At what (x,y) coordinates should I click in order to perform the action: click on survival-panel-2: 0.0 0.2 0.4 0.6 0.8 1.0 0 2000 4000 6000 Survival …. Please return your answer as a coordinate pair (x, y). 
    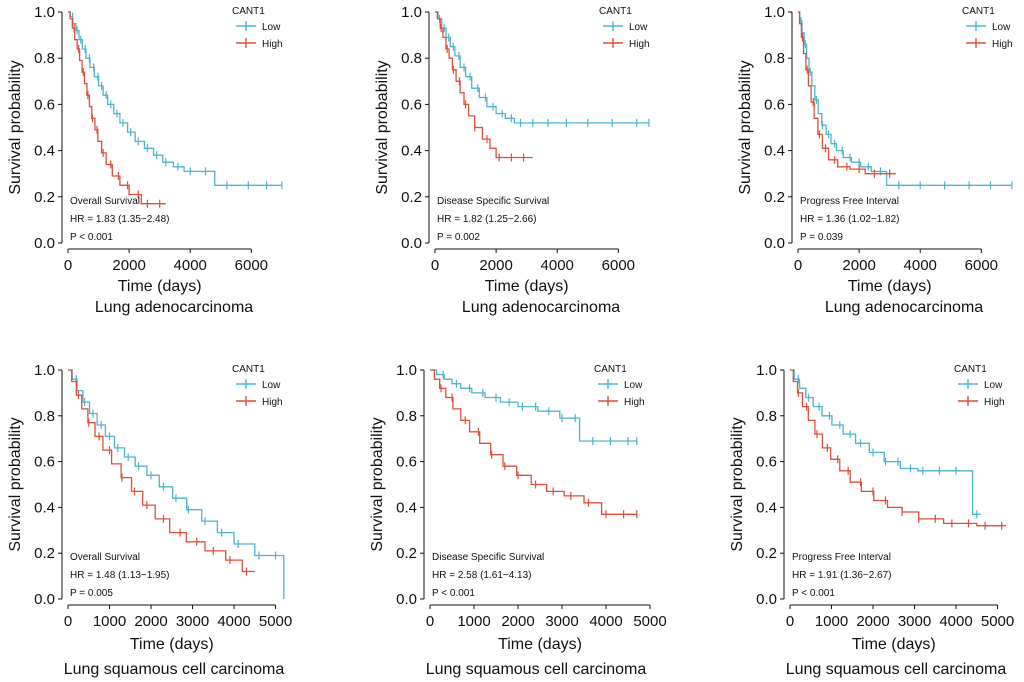
    Looking at the image, I should click on (512, 160).